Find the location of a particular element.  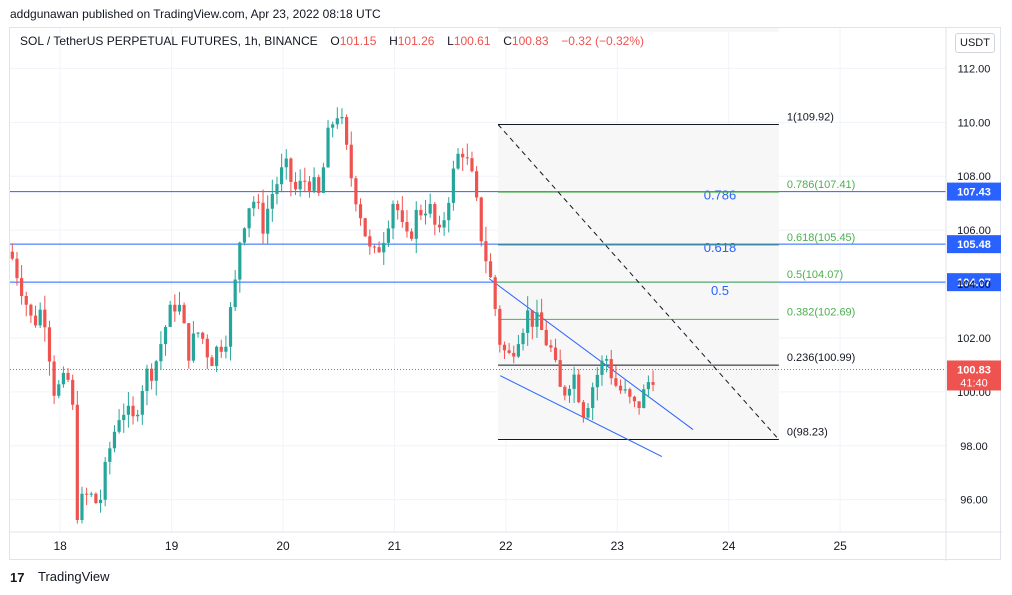

y-tick-label: 96.00 is located at coordinates (974, 501).